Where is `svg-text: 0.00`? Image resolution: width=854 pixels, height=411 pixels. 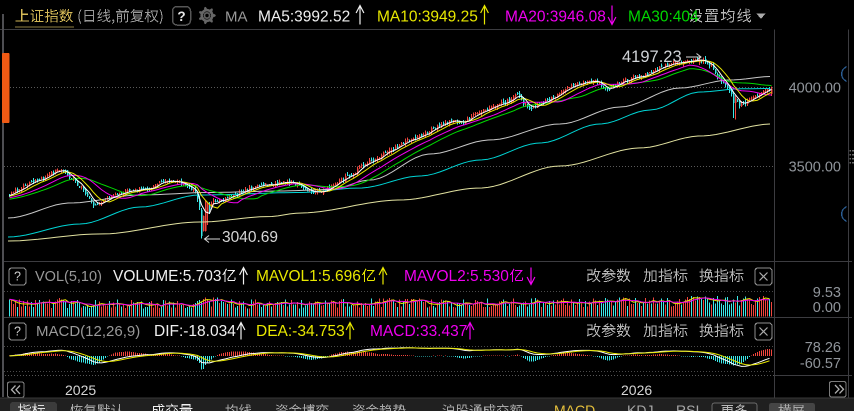
svg-text: 0.00 is located at coordinates (827, 308).